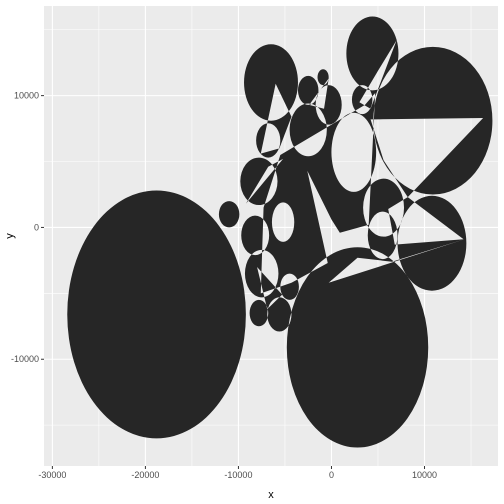 The image size is (504, 504). What do you see at coordinates (36, 227) in the screenshot?
I see `y-tick-label: 0` at bounding box center [36, 227].